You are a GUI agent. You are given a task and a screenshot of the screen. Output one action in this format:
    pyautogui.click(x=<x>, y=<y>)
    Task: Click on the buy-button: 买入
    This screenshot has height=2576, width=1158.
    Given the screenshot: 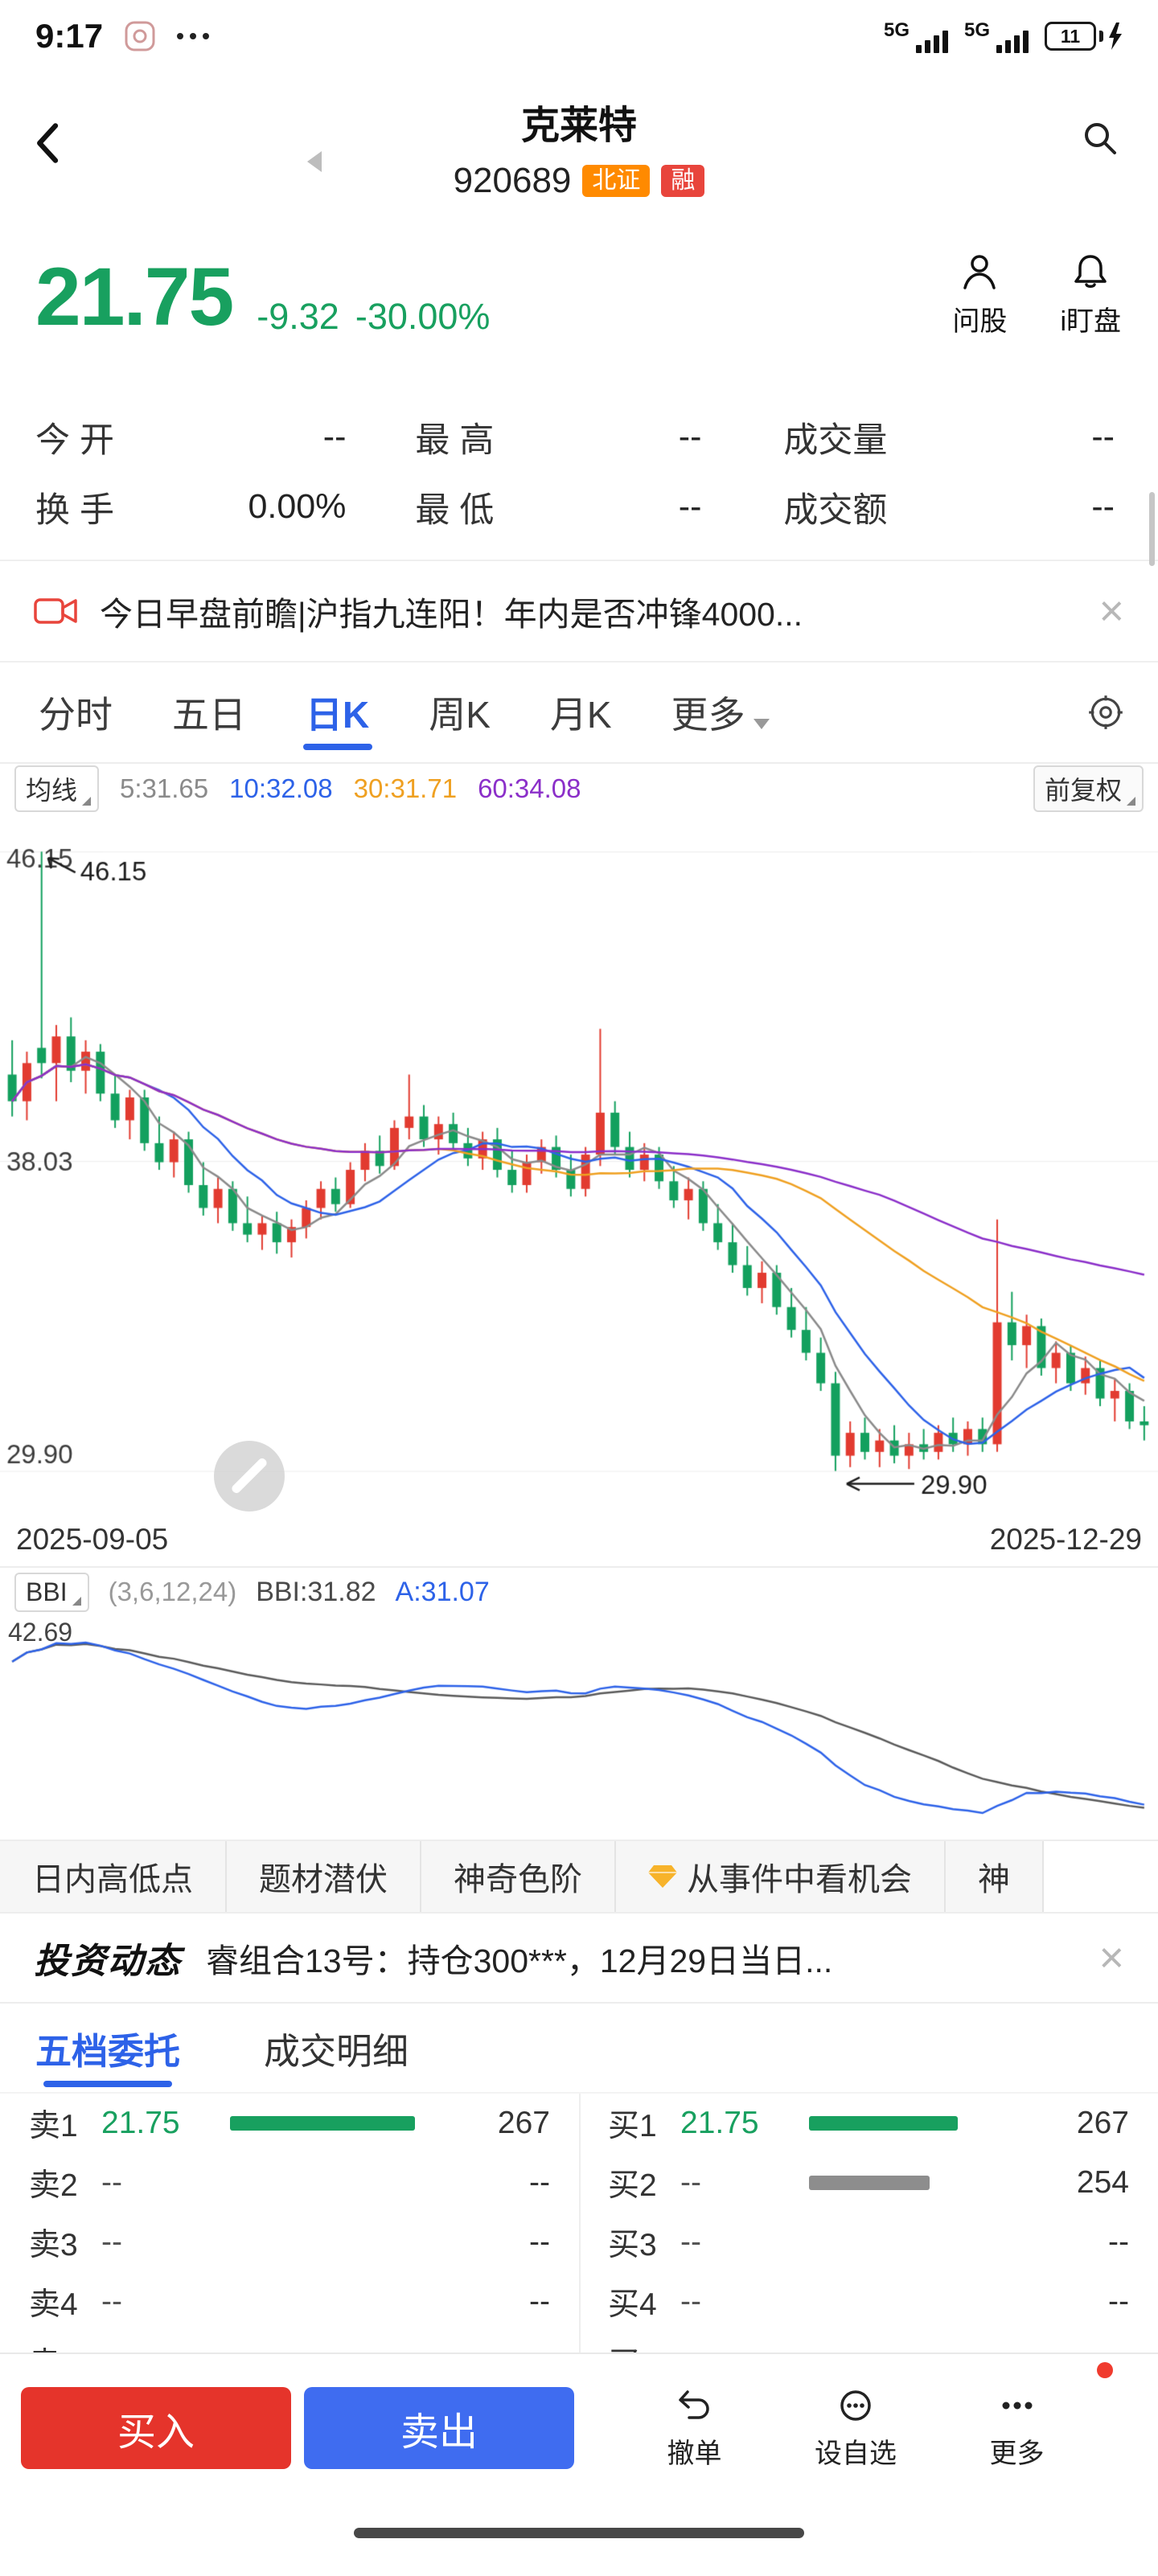 What is the action you would take?
    pyautogui.click(x=156, y=2428)
    